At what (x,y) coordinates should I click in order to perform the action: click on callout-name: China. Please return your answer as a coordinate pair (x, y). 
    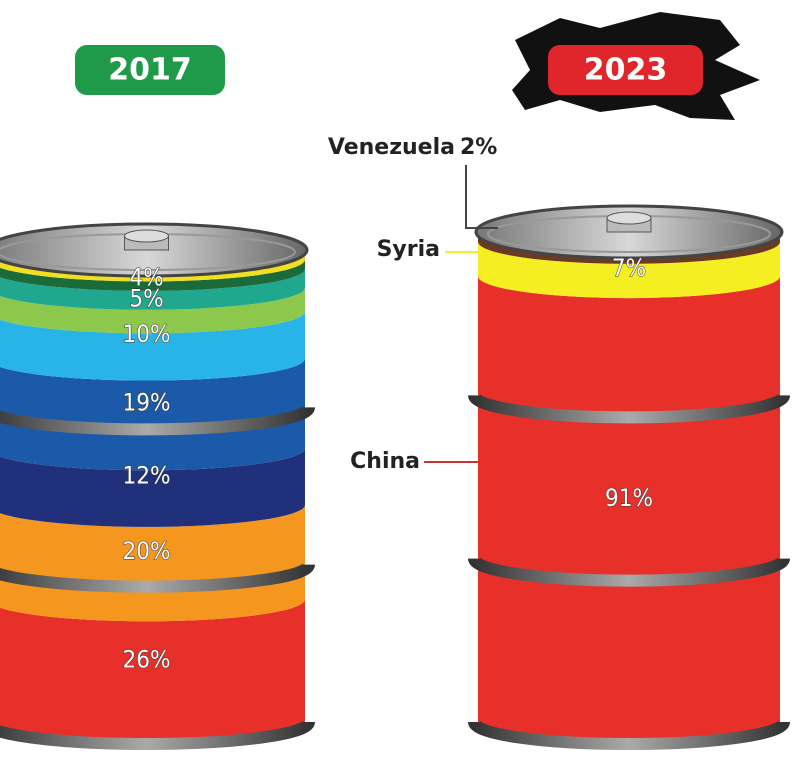
    Looking at the image, I should click on (385, 461).